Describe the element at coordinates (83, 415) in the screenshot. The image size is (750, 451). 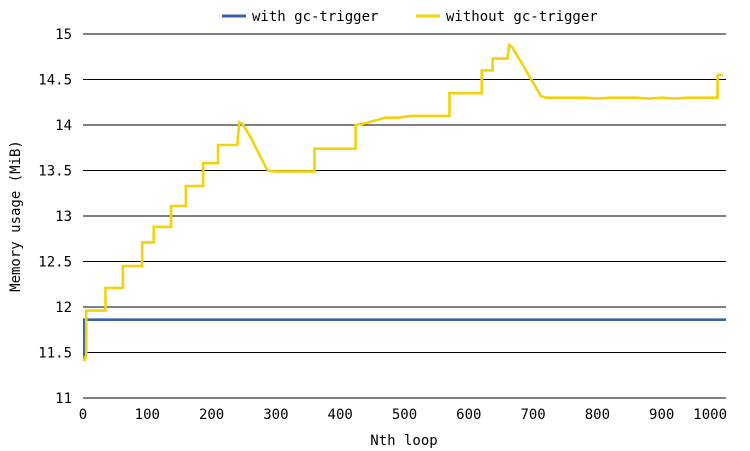
I see `x-tick-label: 0` at that location.